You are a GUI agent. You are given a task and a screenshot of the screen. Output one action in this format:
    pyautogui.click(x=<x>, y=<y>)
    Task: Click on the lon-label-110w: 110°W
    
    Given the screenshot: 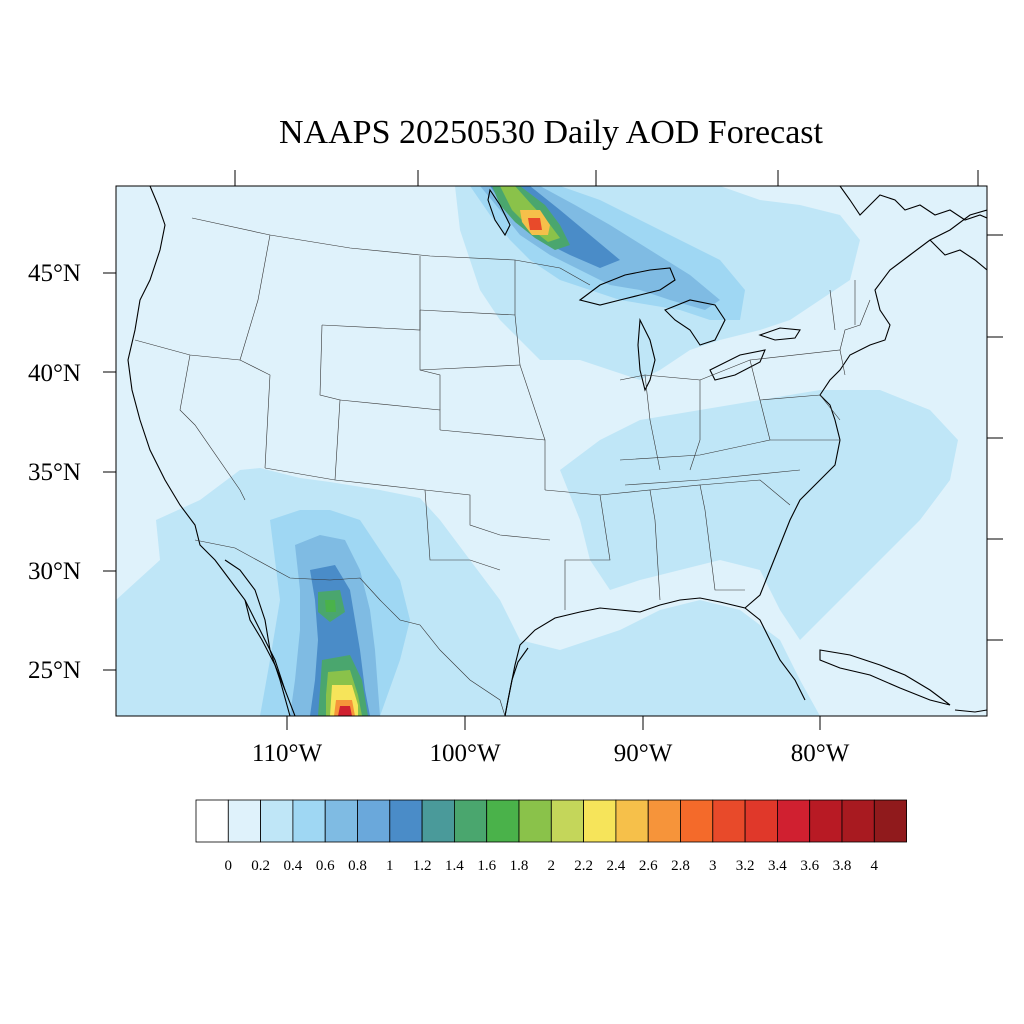 What is the action you would take?
    pyautogui.click(x=287, y=753)
    